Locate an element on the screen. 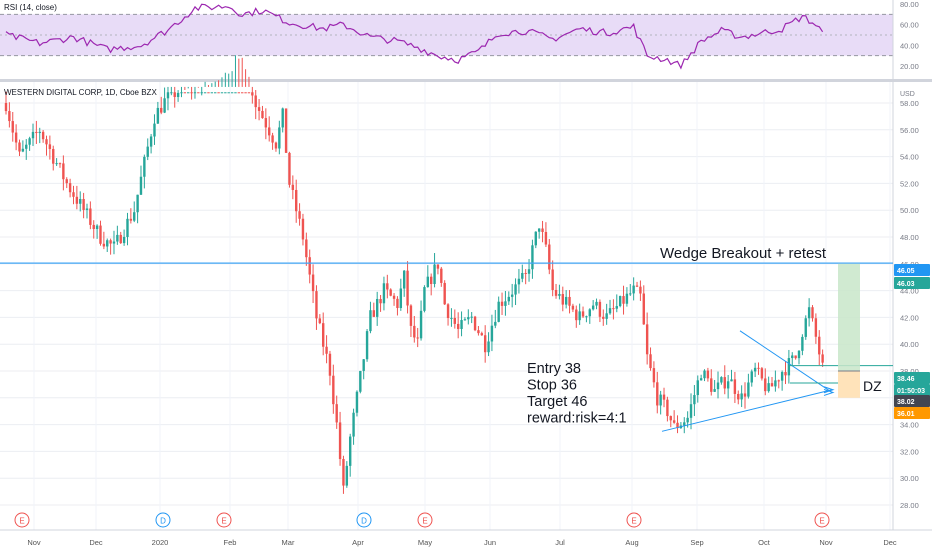 The image size is (932, 550). panel-separator is located at coordinates (466, 80).